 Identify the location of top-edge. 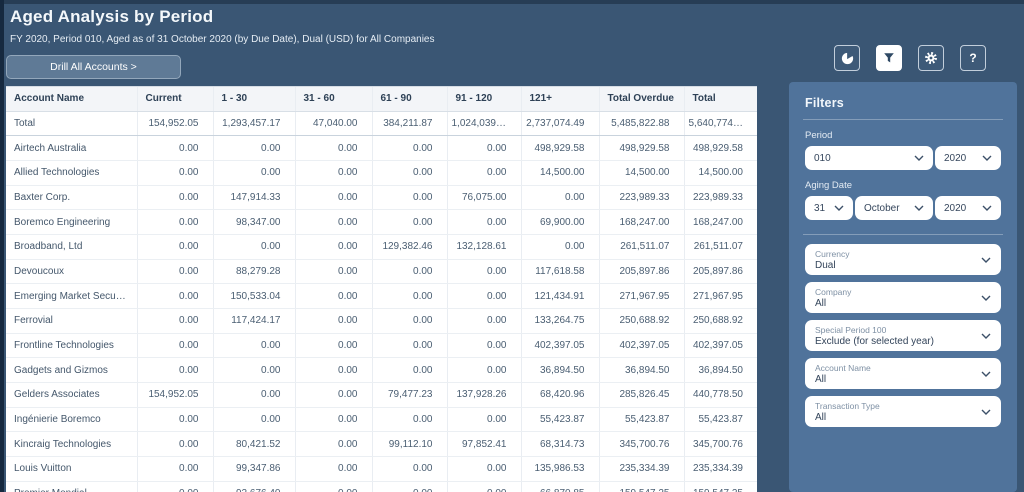
(512, 2).